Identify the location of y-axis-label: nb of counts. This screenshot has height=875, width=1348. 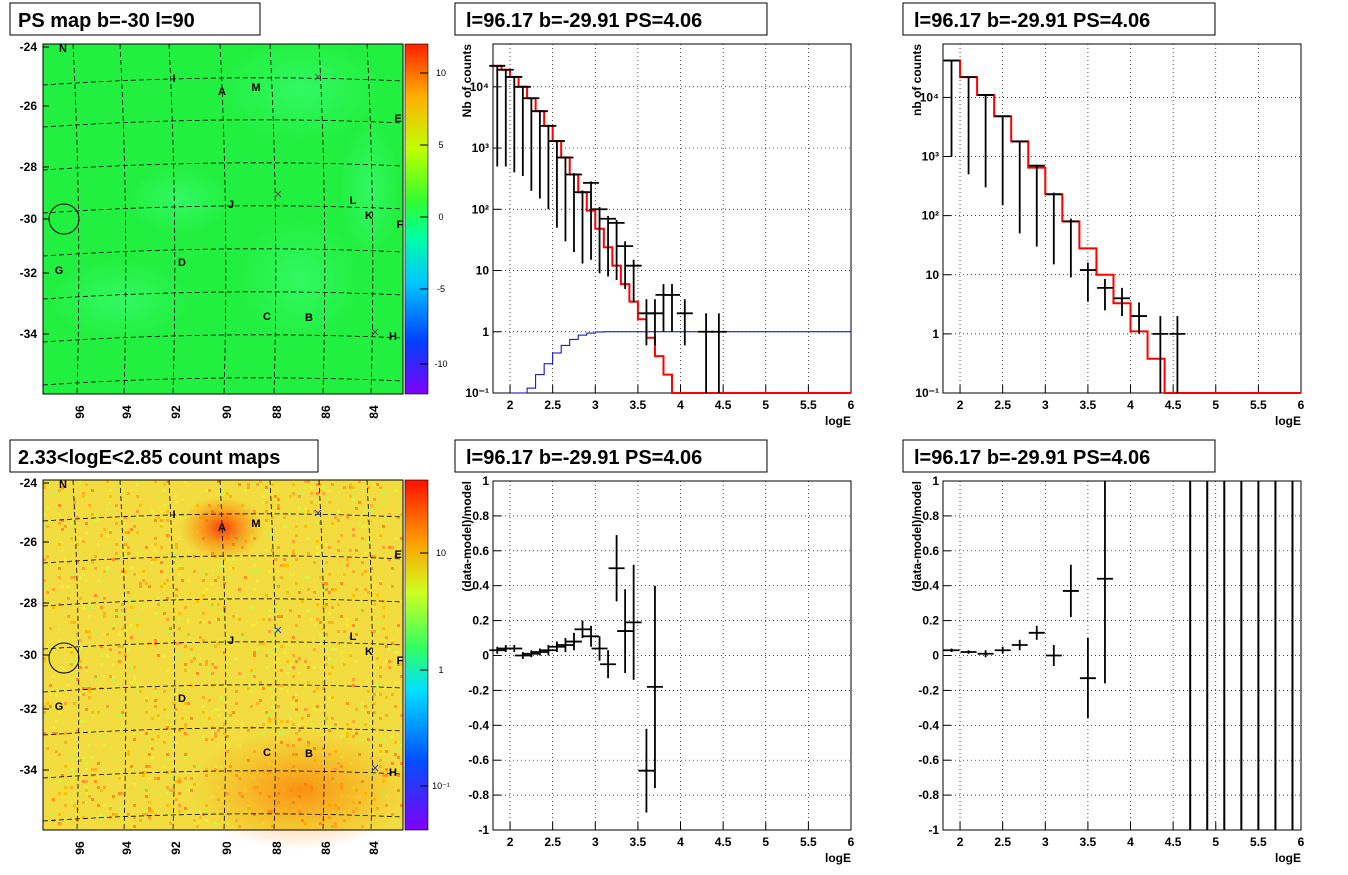
(917, 80).